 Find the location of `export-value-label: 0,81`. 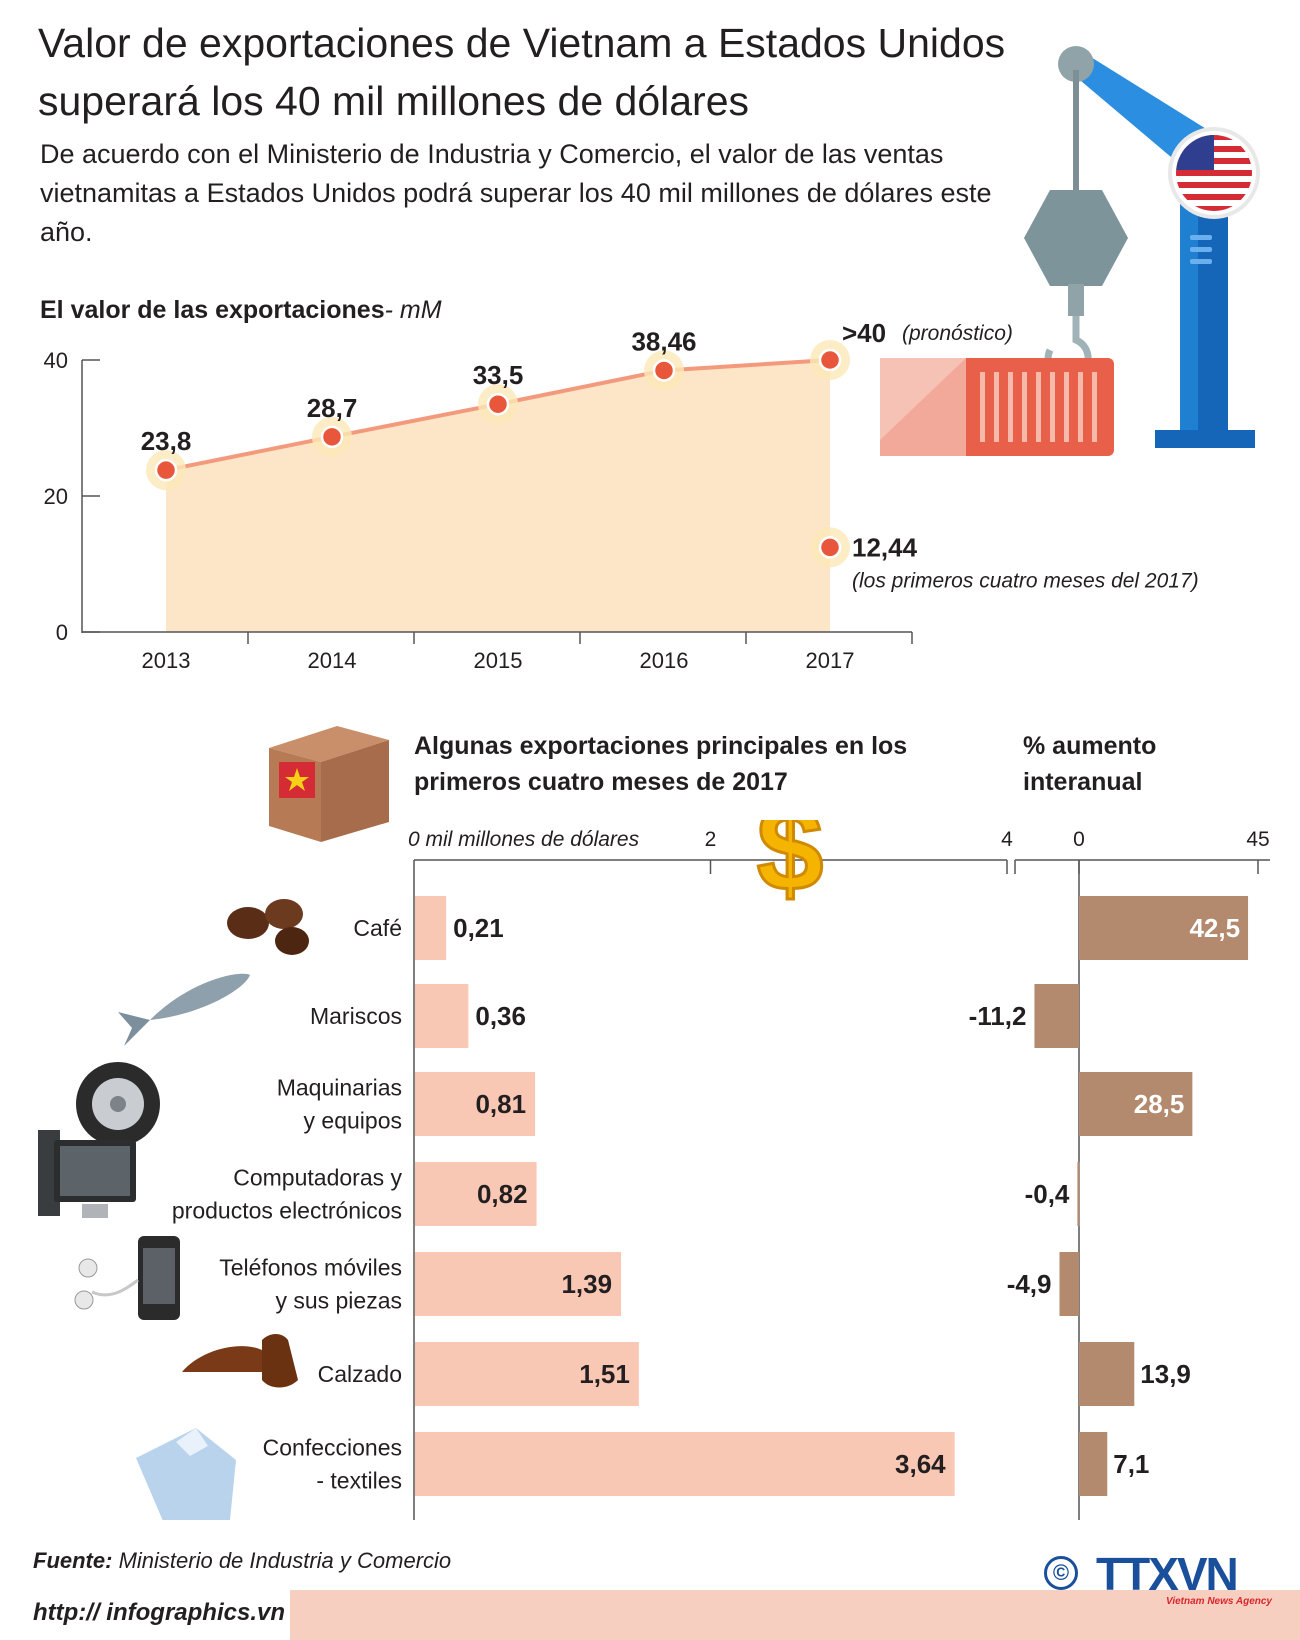

export-value-label: 0,81 is located at coordinates (500, 1104).